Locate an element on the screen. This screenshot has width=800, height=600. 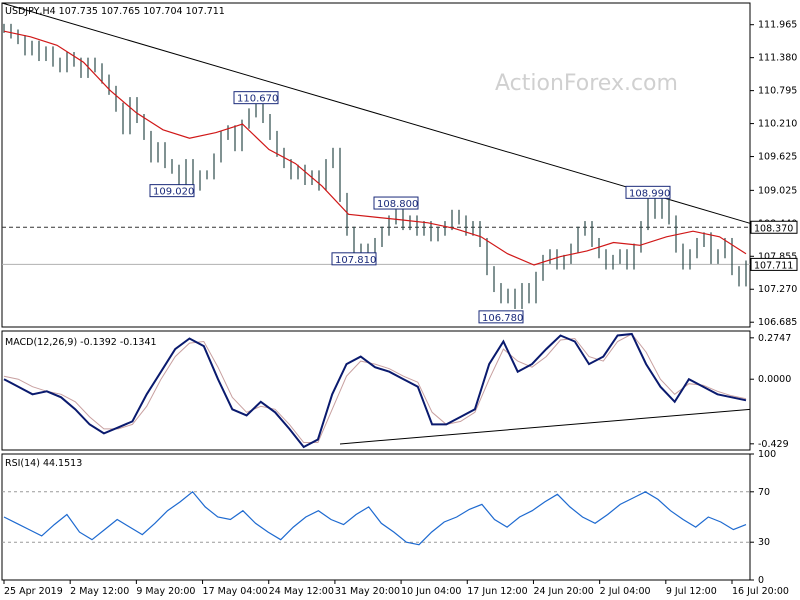
rsi-tick-label: 0 is located at coordinates (761, 580).